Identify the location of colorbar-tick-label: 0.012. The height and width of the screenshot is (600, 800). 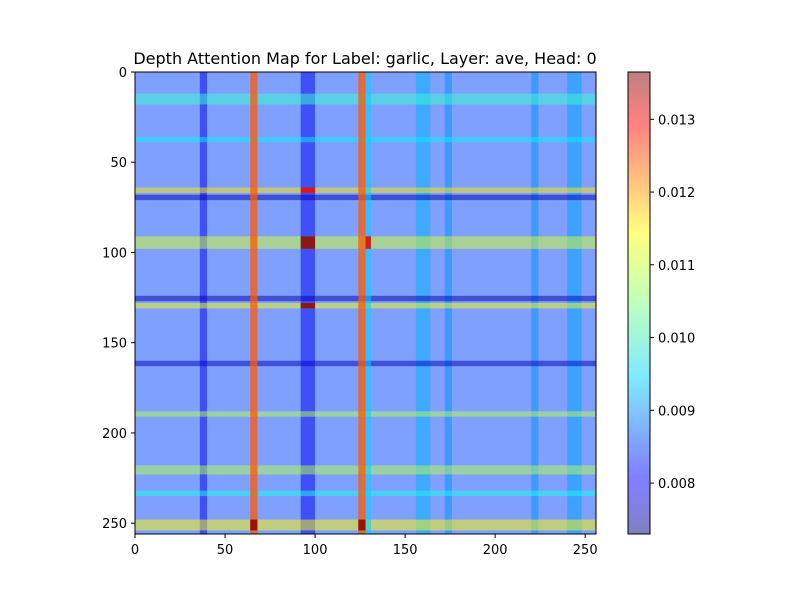
(676, 193).